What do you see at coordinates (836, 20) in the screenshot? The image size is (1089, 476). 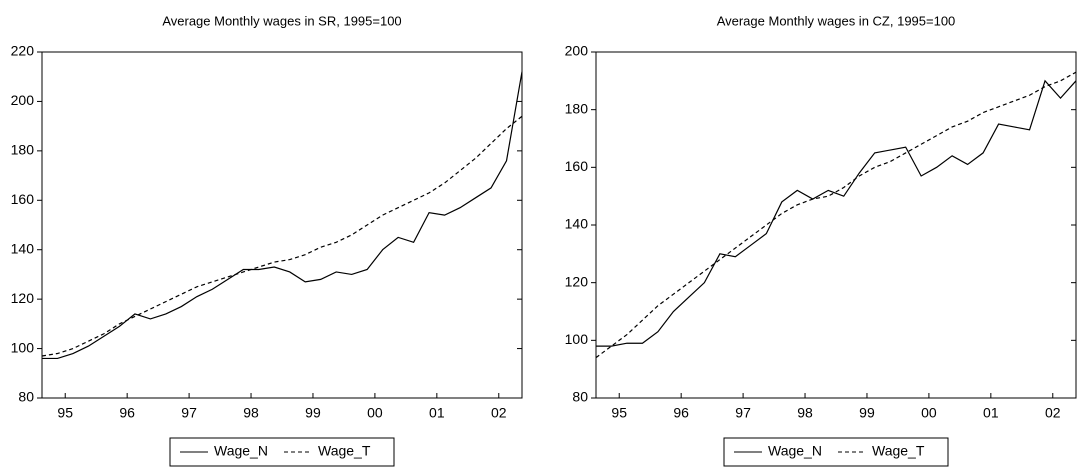 I see `chart-title: Average Monthly wages in CZ, 1995=100` at bounding box center [836, 20].